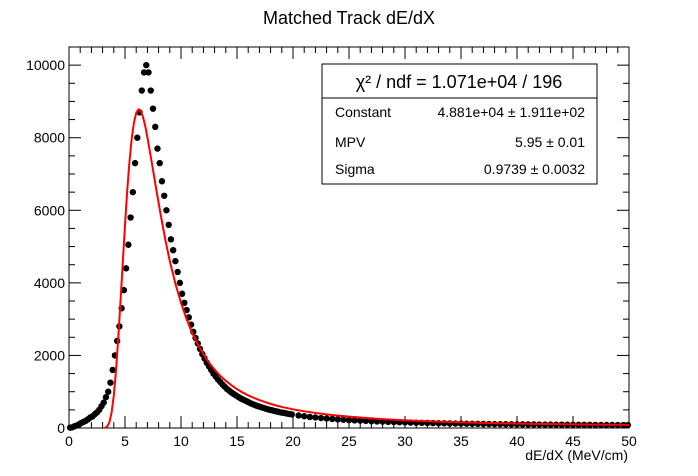 The image size is (698, 476). I want to click on x-tick-label: 25, so click(349, 441).